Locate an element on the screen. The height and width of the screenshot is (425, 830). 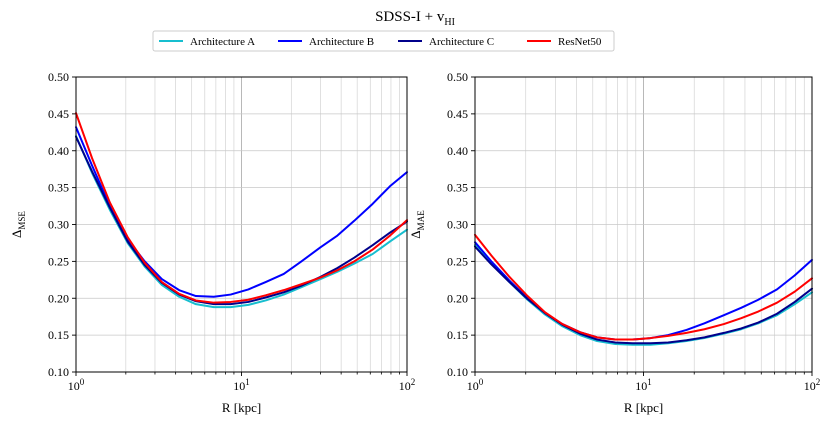
chart-mse-y-axis-label: ΔMSE is located at coordinates (18, 224).